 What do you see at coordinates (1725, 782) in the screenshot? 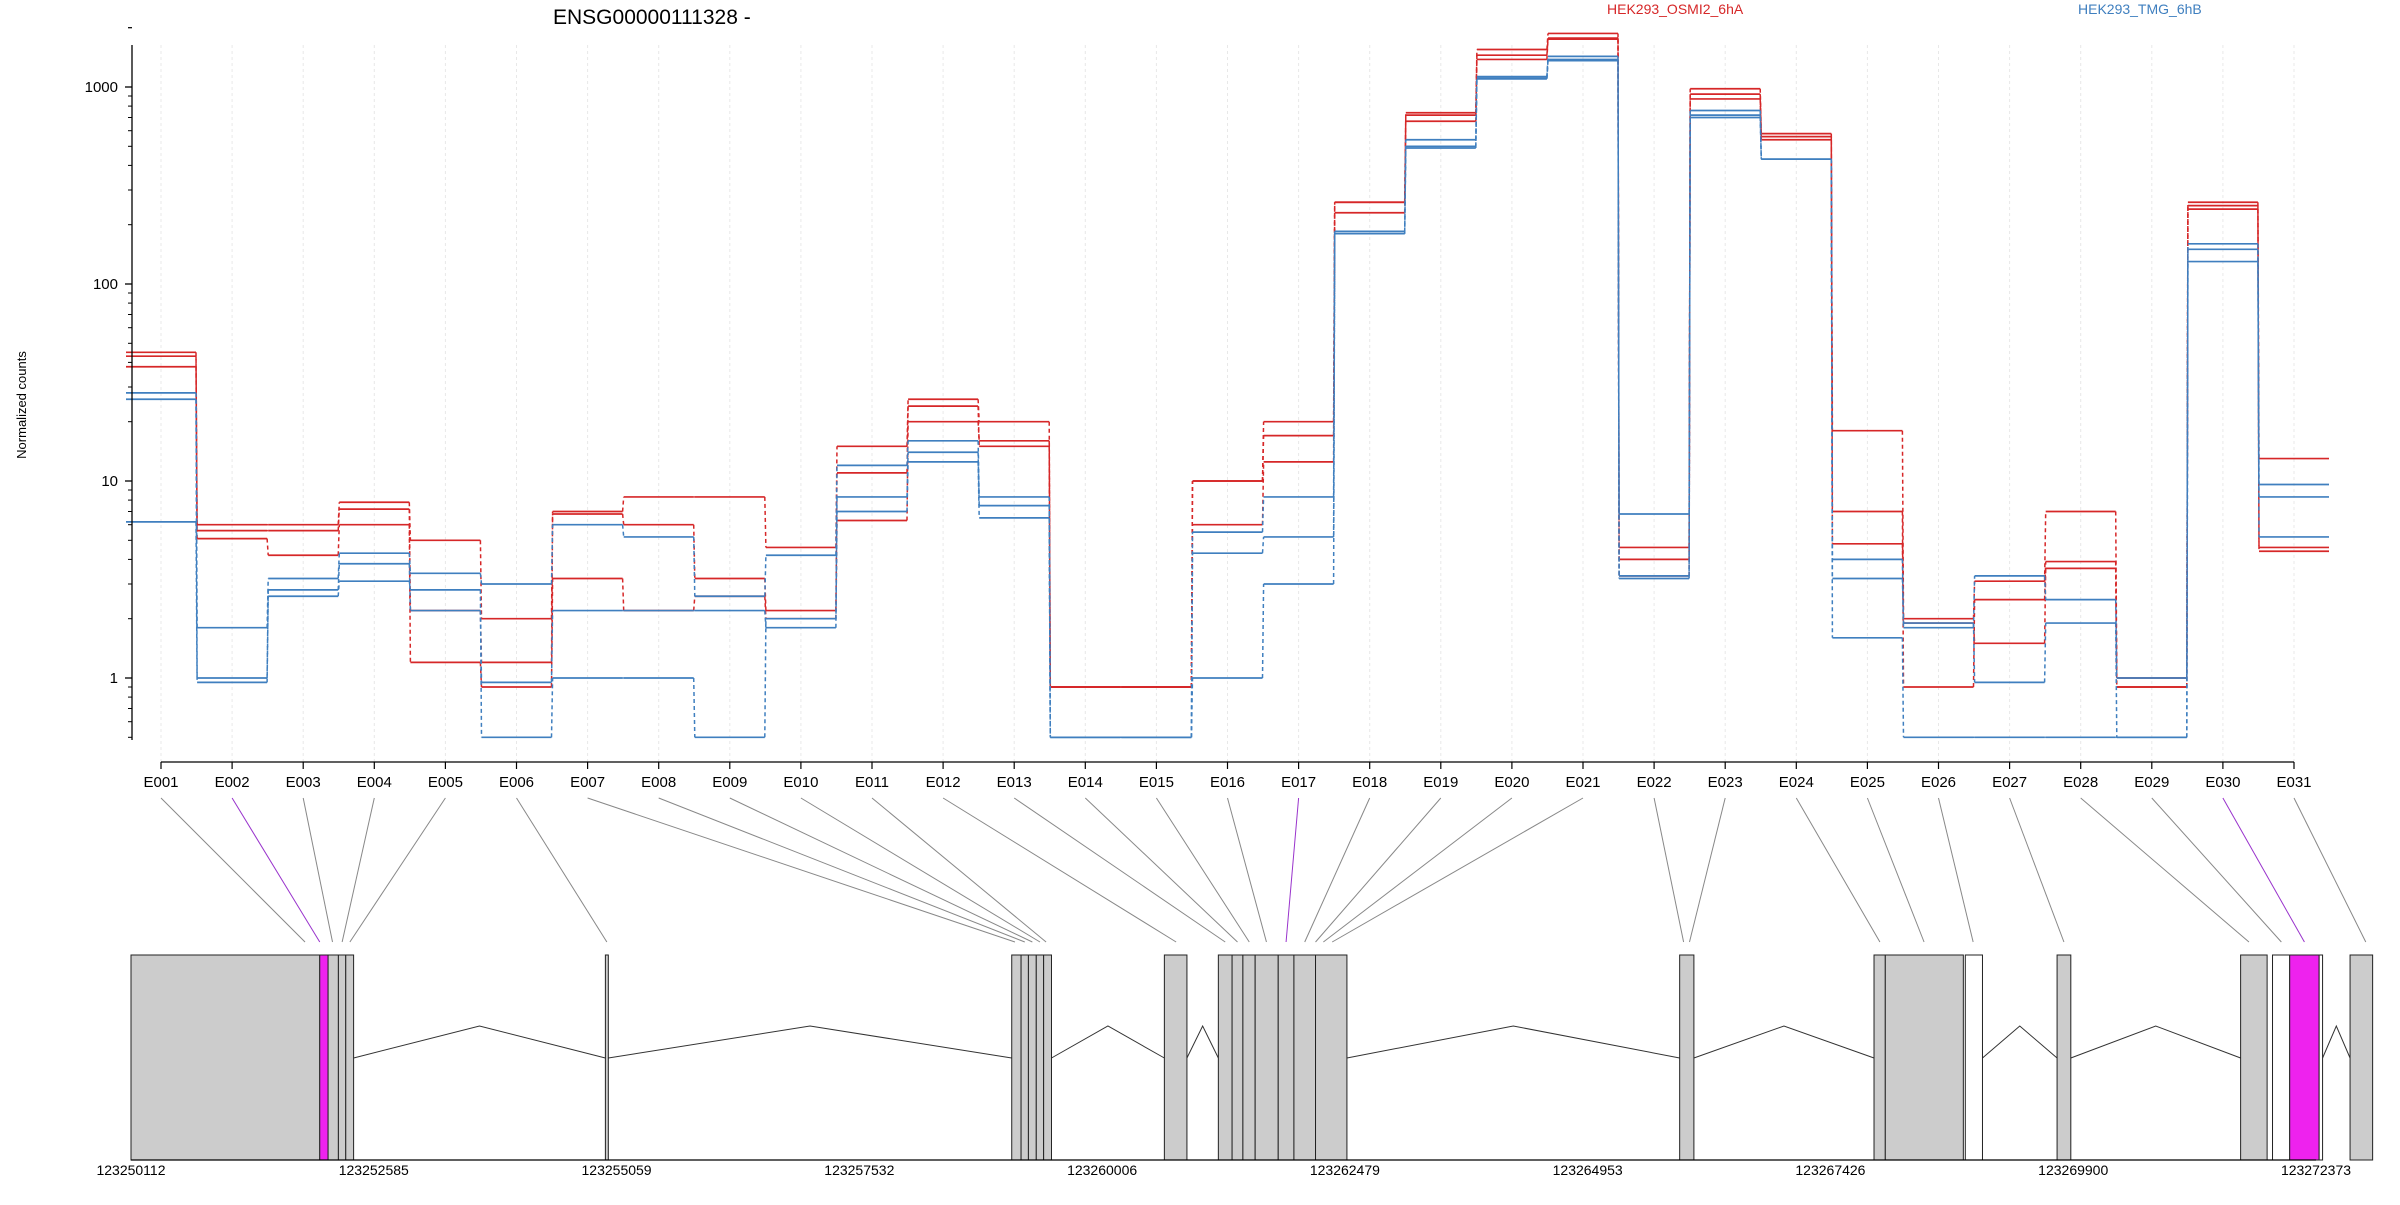
I see `x-tick-label: E023` at bounding box center [1725, 782].